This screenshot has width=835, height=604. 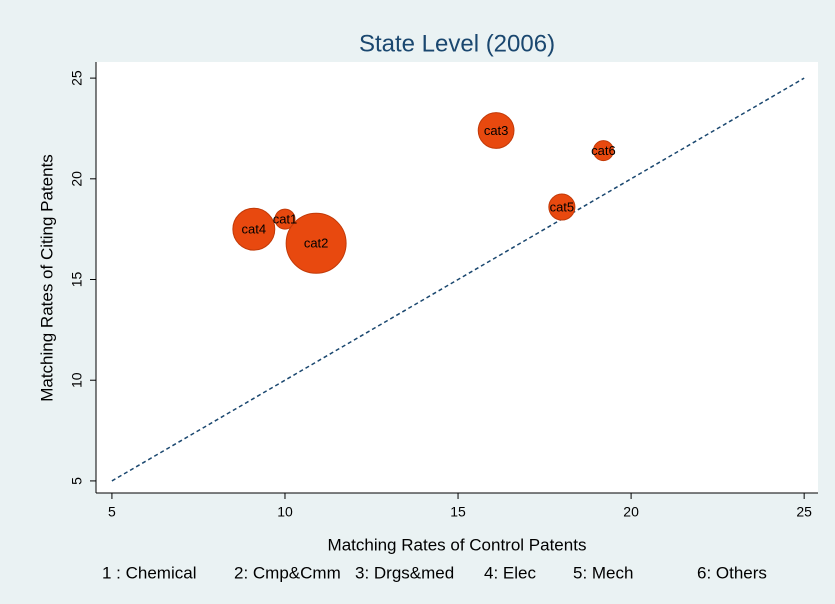 I want to click on bubble-label: cat4, so click(x=254, y=229).